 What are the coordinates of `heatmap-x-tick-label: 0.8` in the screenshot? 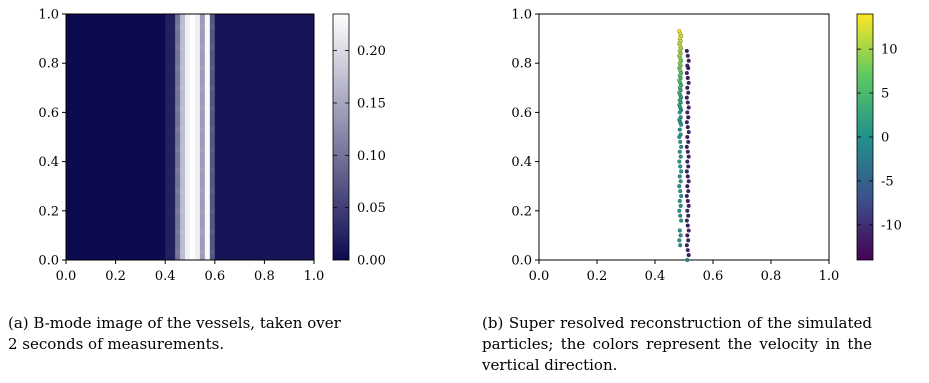 It's located at (264, 276).